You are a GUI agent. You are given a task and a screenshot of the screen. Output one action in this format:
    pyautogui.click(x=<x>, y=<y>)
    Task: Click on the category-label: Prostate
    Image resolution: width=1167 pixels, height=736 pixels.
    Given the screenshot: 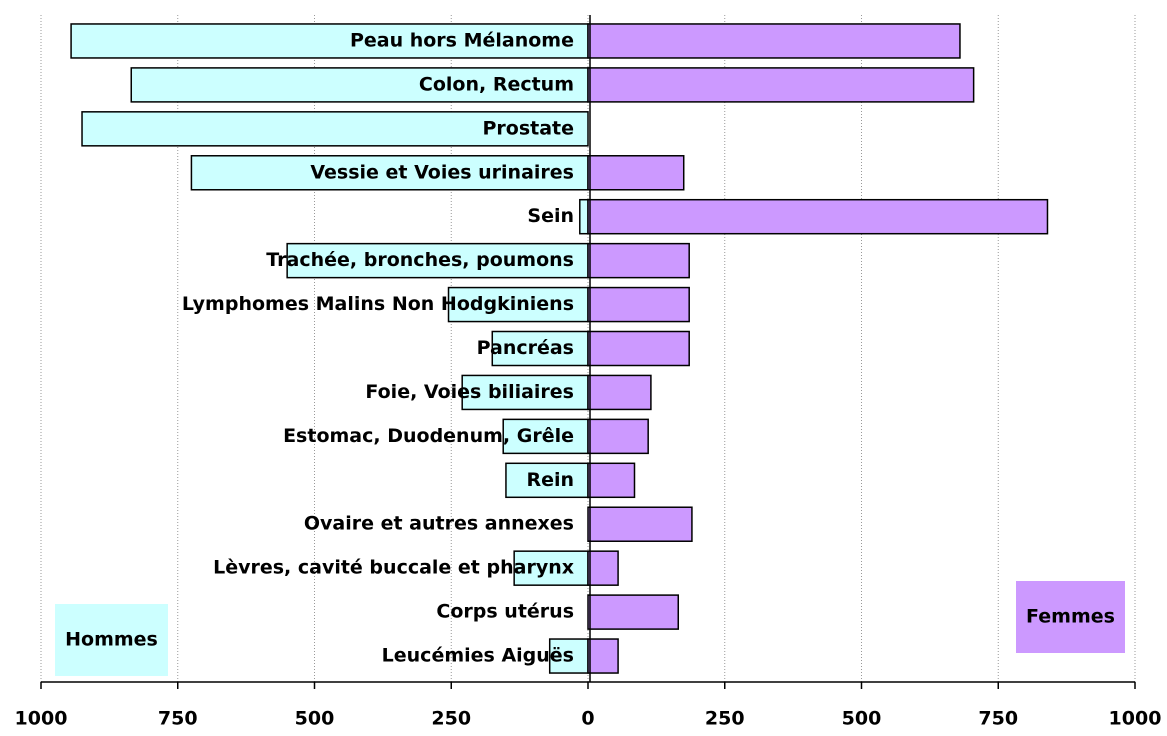 What is the action you would take?
    pyautogui.click(x=528, y=128)
    